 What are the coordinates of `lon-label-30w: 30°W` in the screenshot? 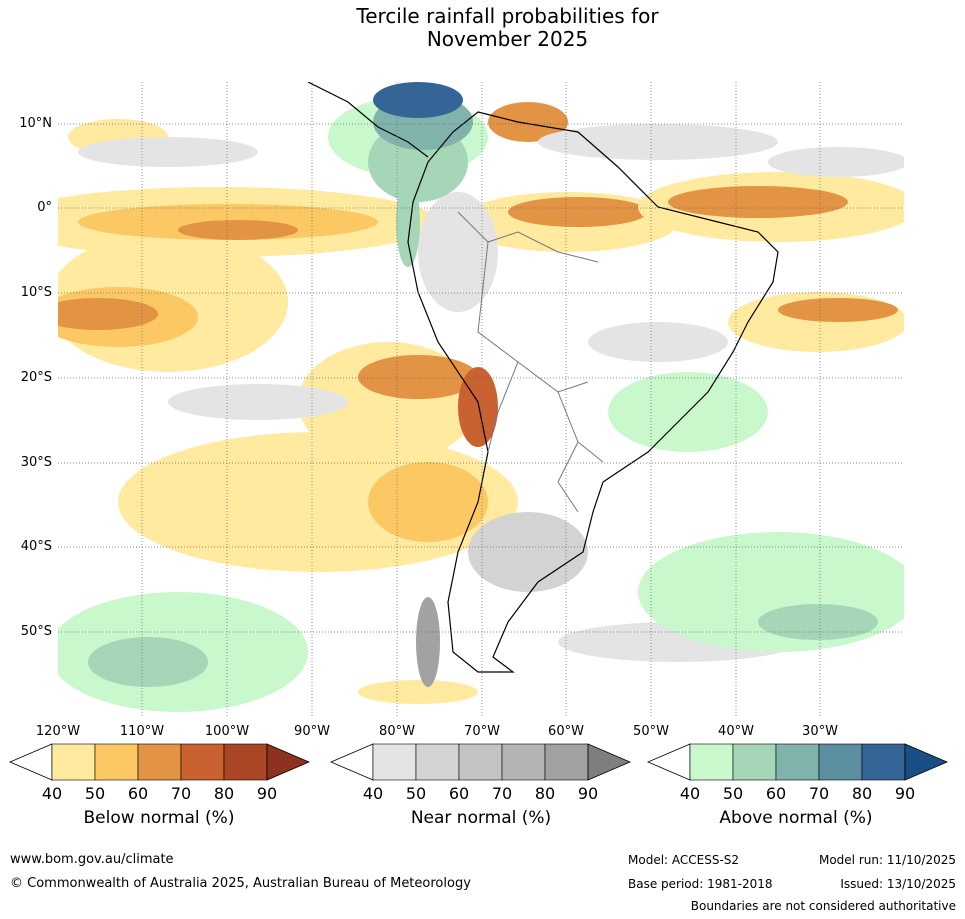 It's located at (820, 731).